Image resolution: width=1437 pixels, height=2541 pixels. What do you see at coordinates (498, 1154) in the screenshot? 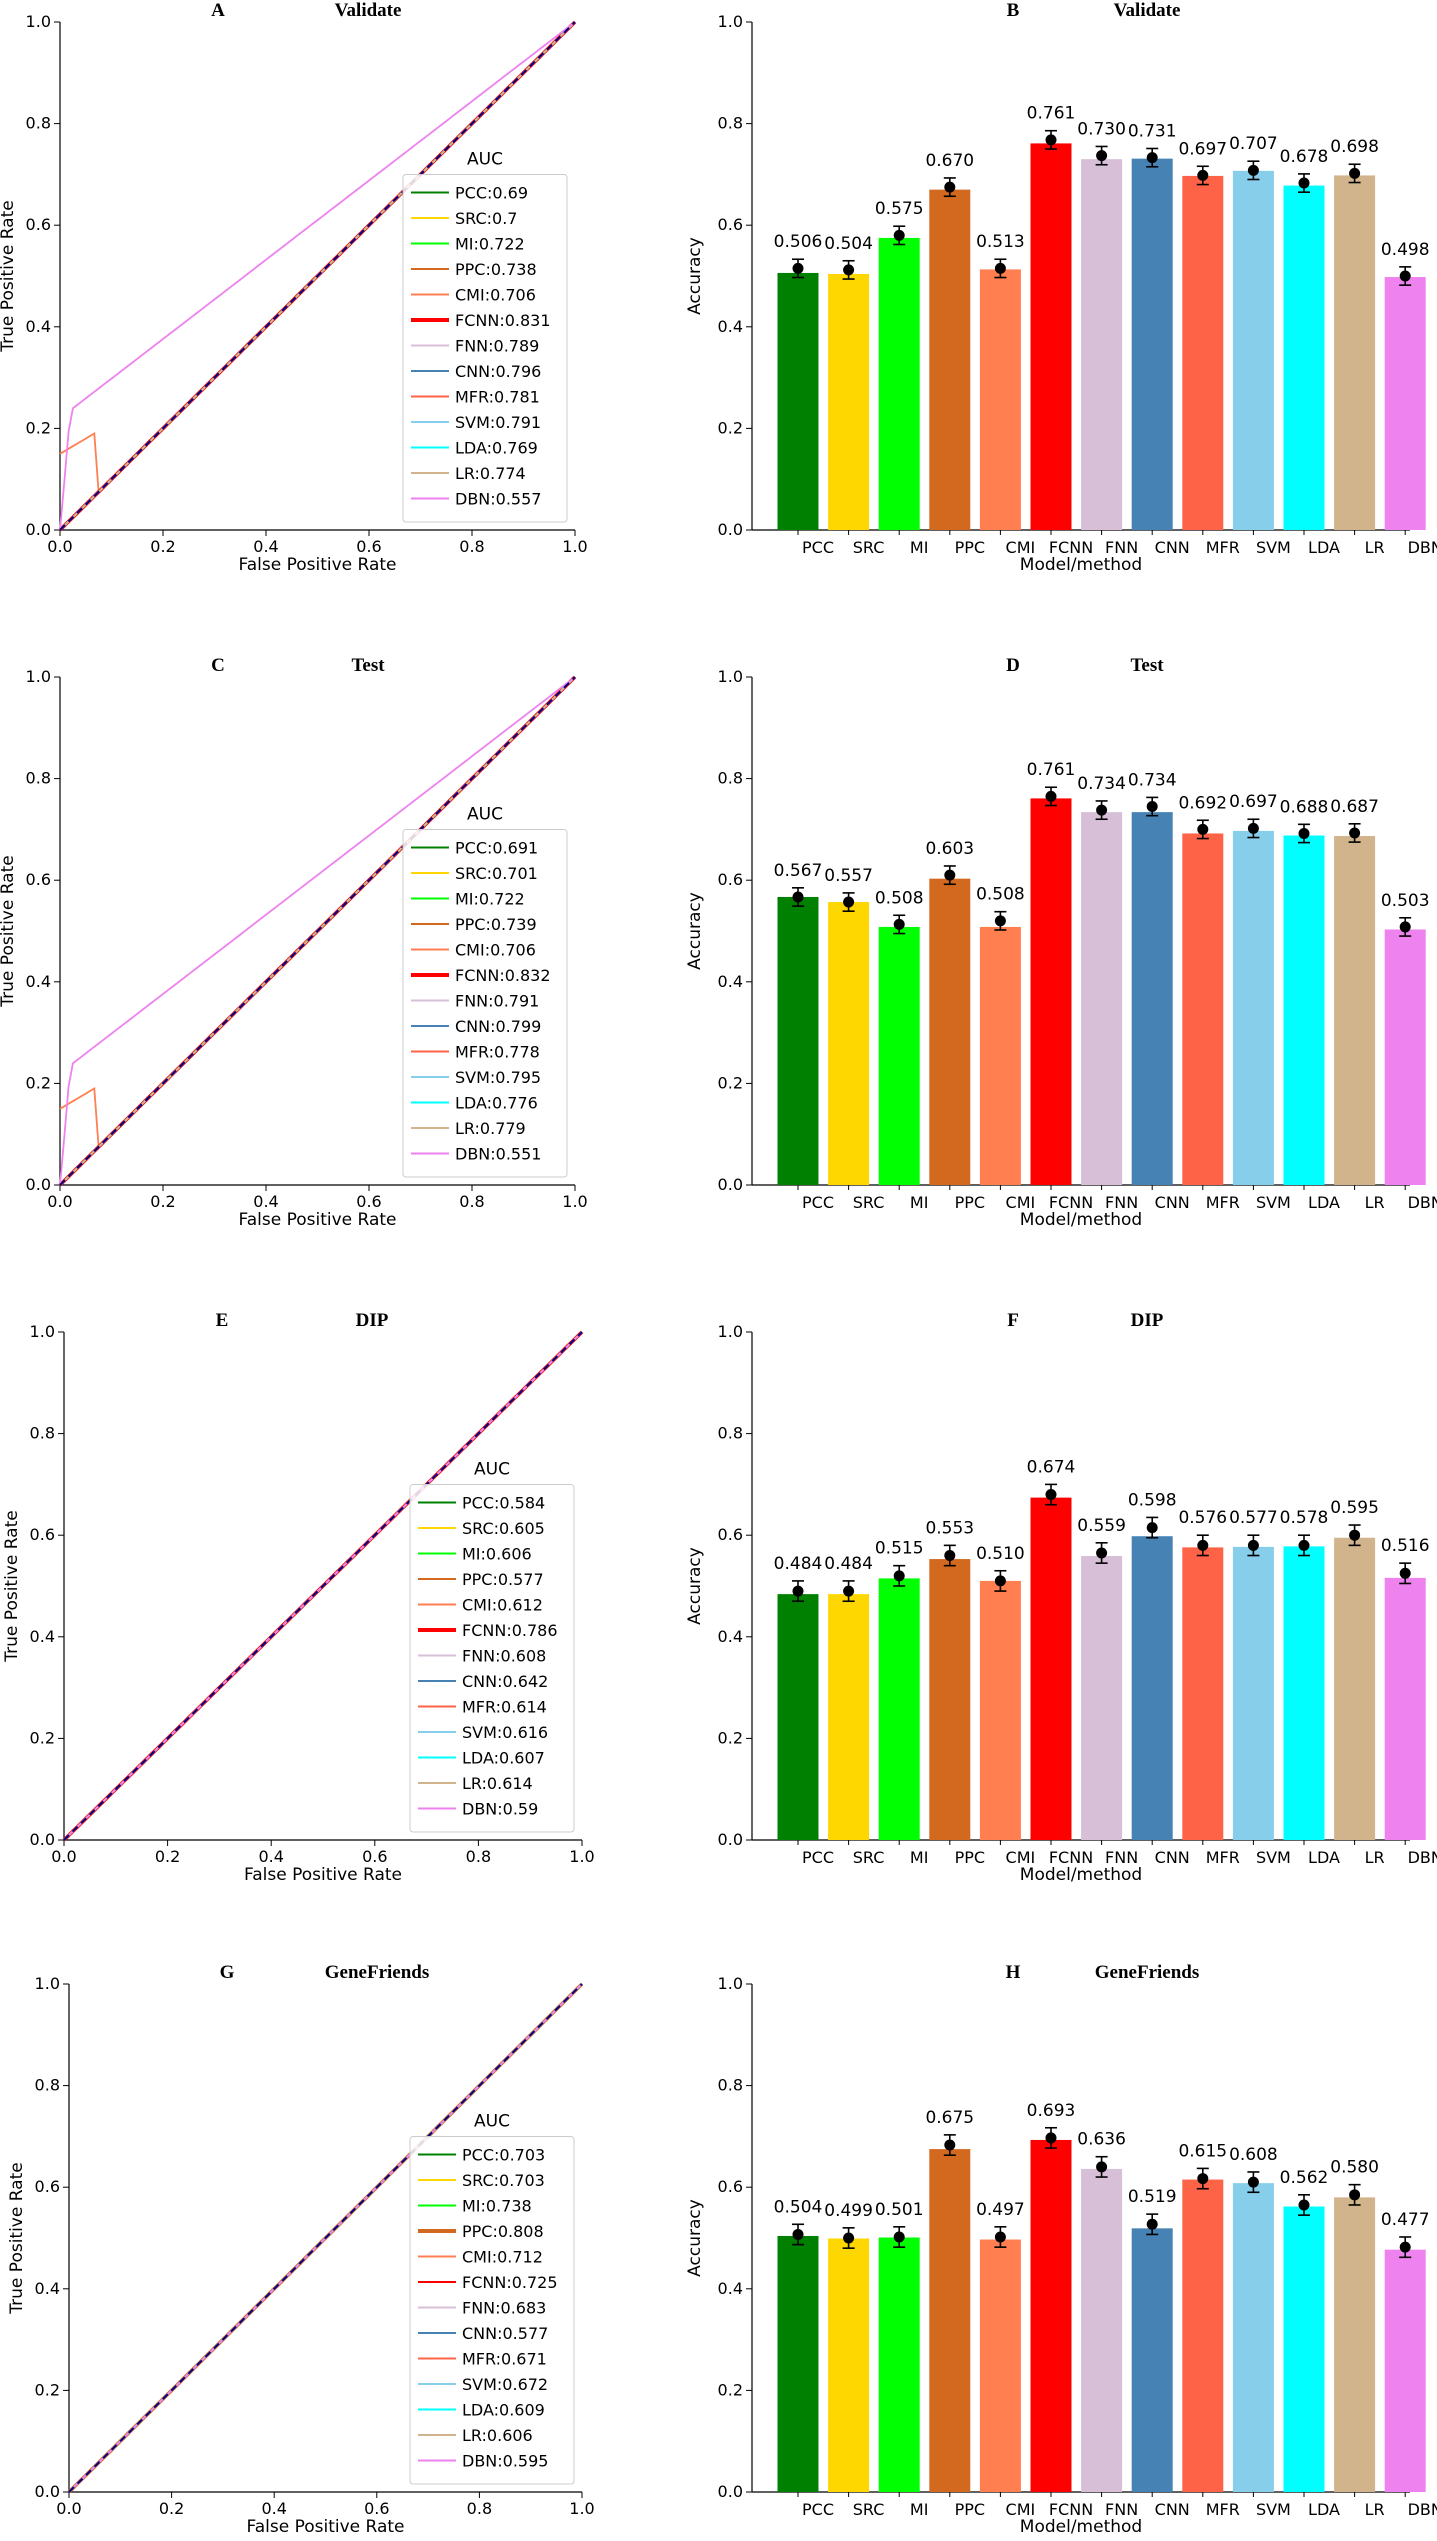
I see `legend-entry-dbn: DBN:0.551` at bounding box center [498, 1154].